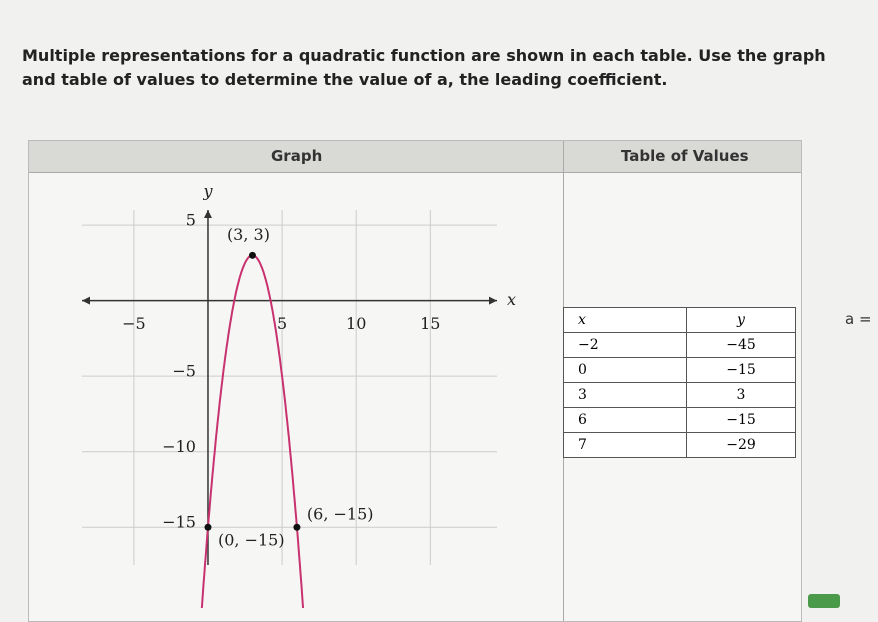 The height and width of the screenshot is (622, 878). Describe the element at coordinates (625, 370) in the screenshot. I see `table-cell: 0` at that location.